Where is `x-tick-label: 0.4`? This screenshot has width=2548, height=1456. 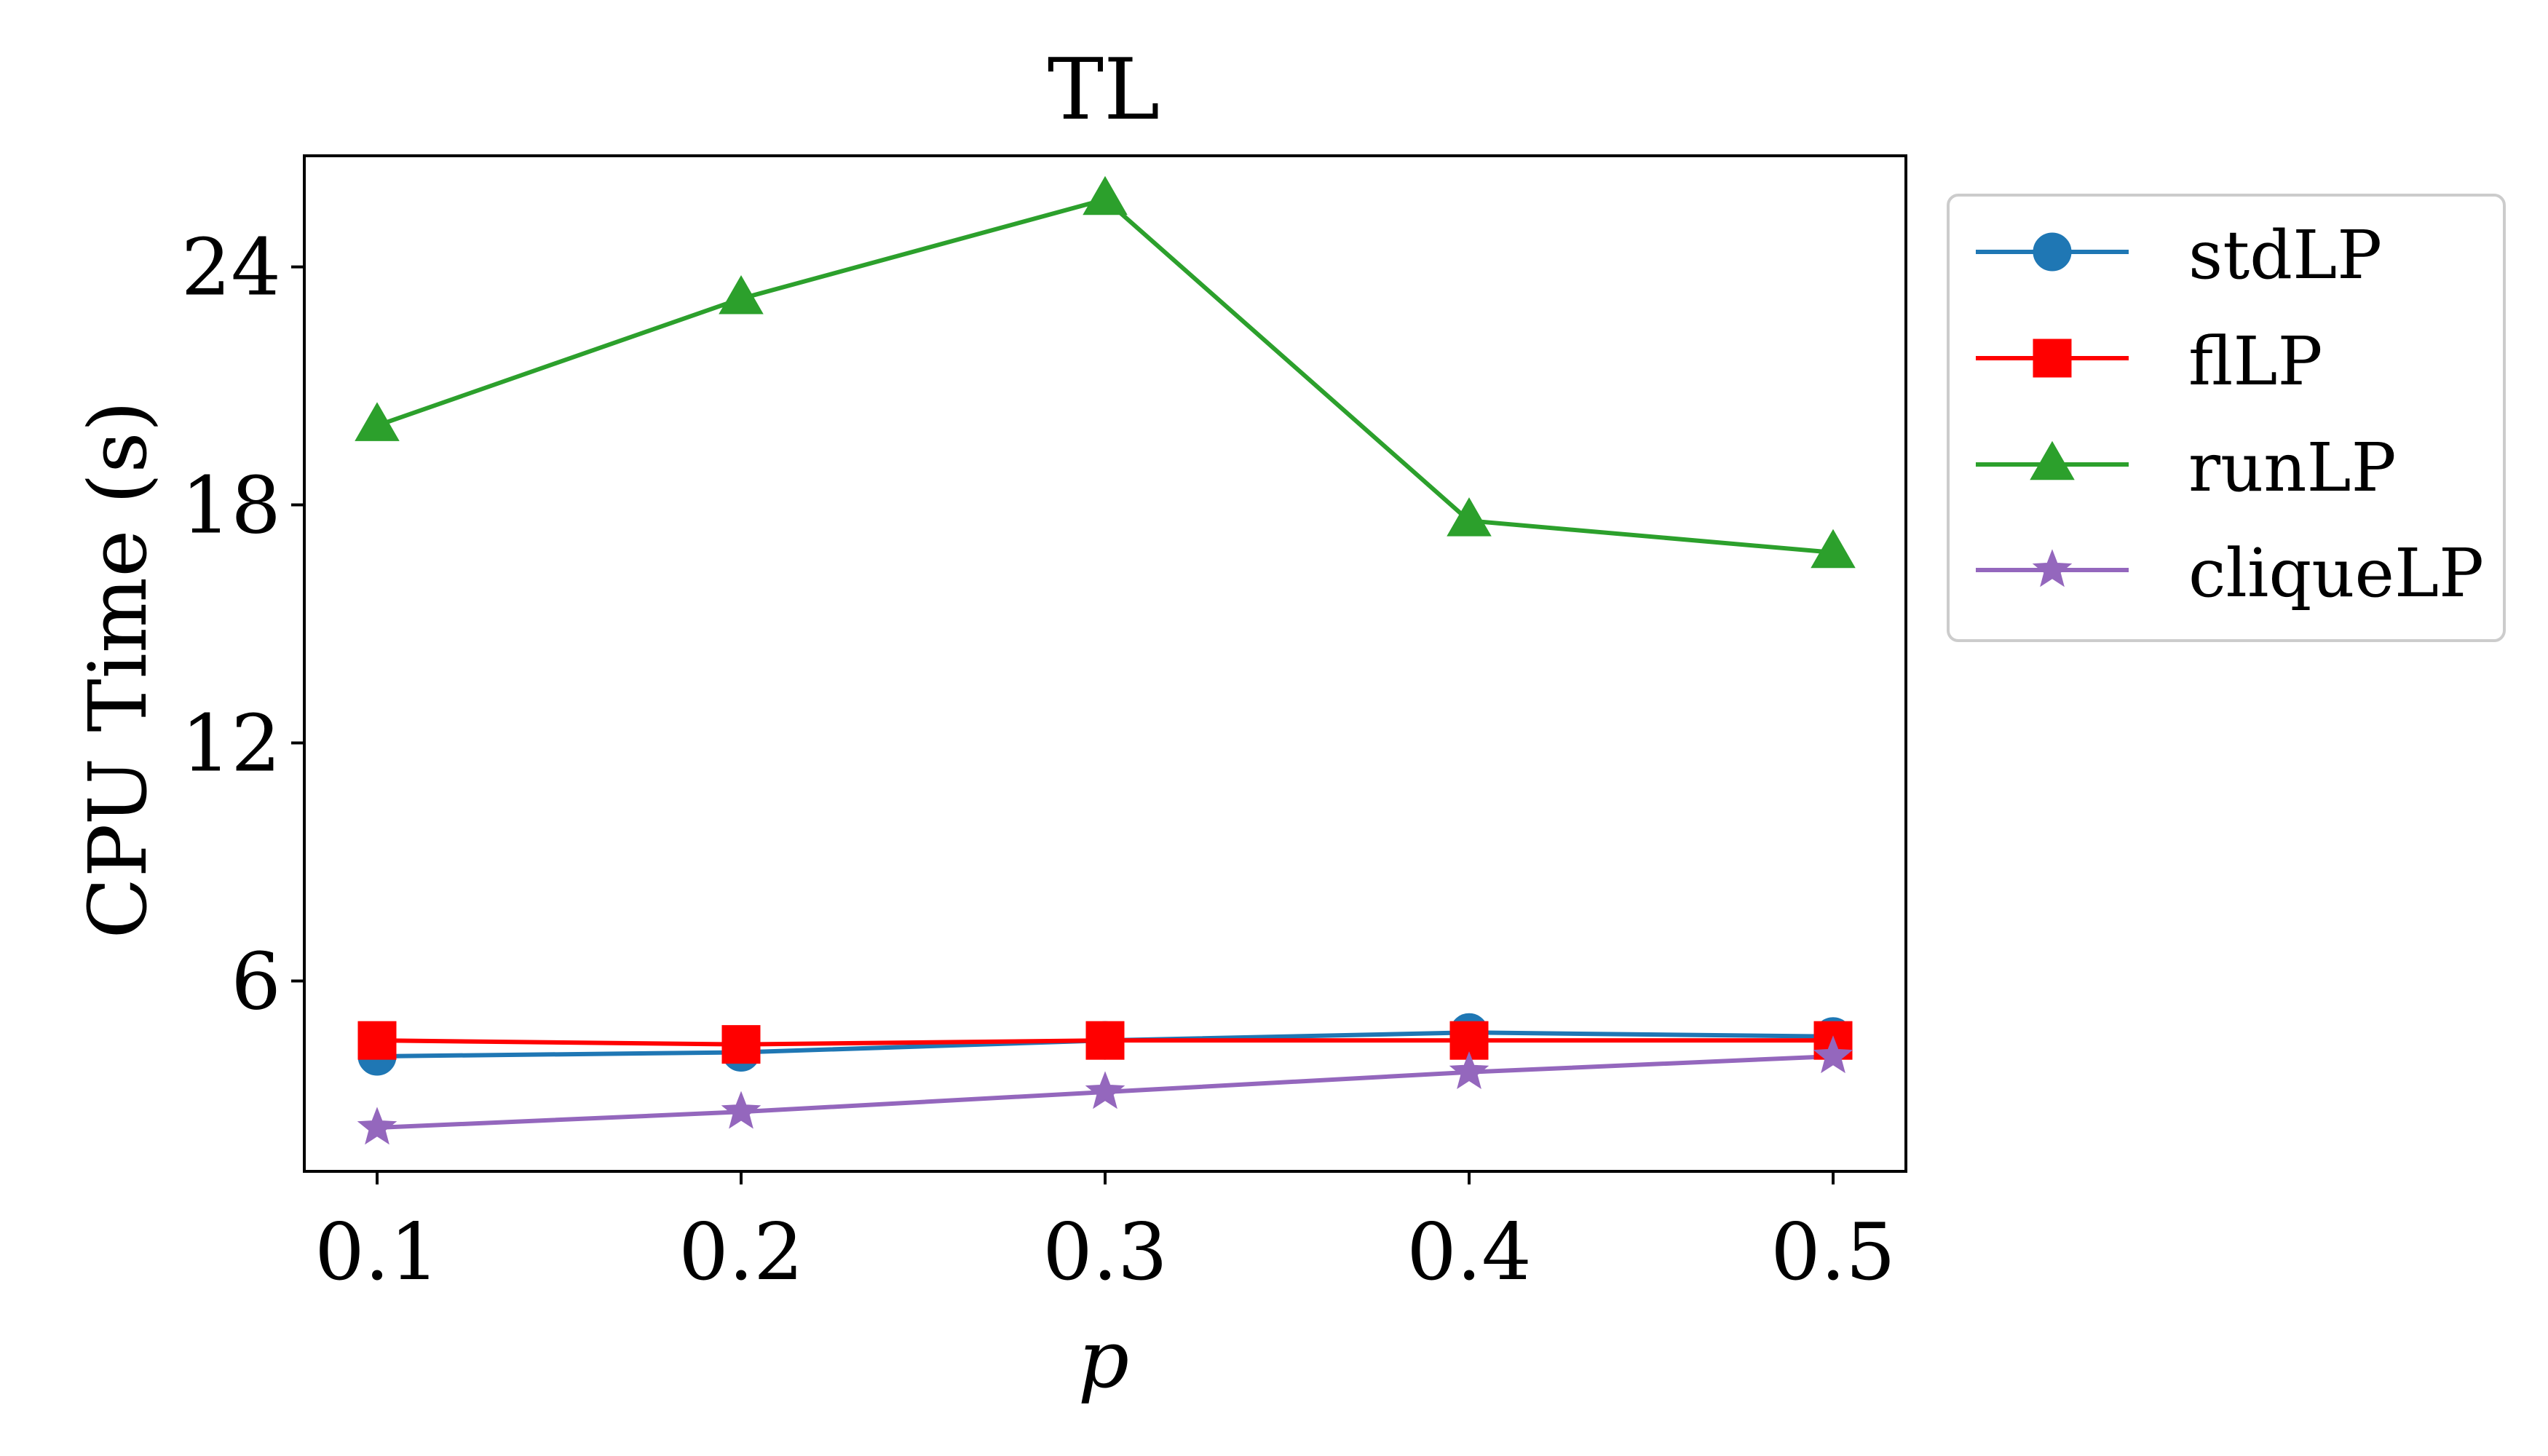
x-tick-label: 0.4 is located at coordinates (1469, 1252).